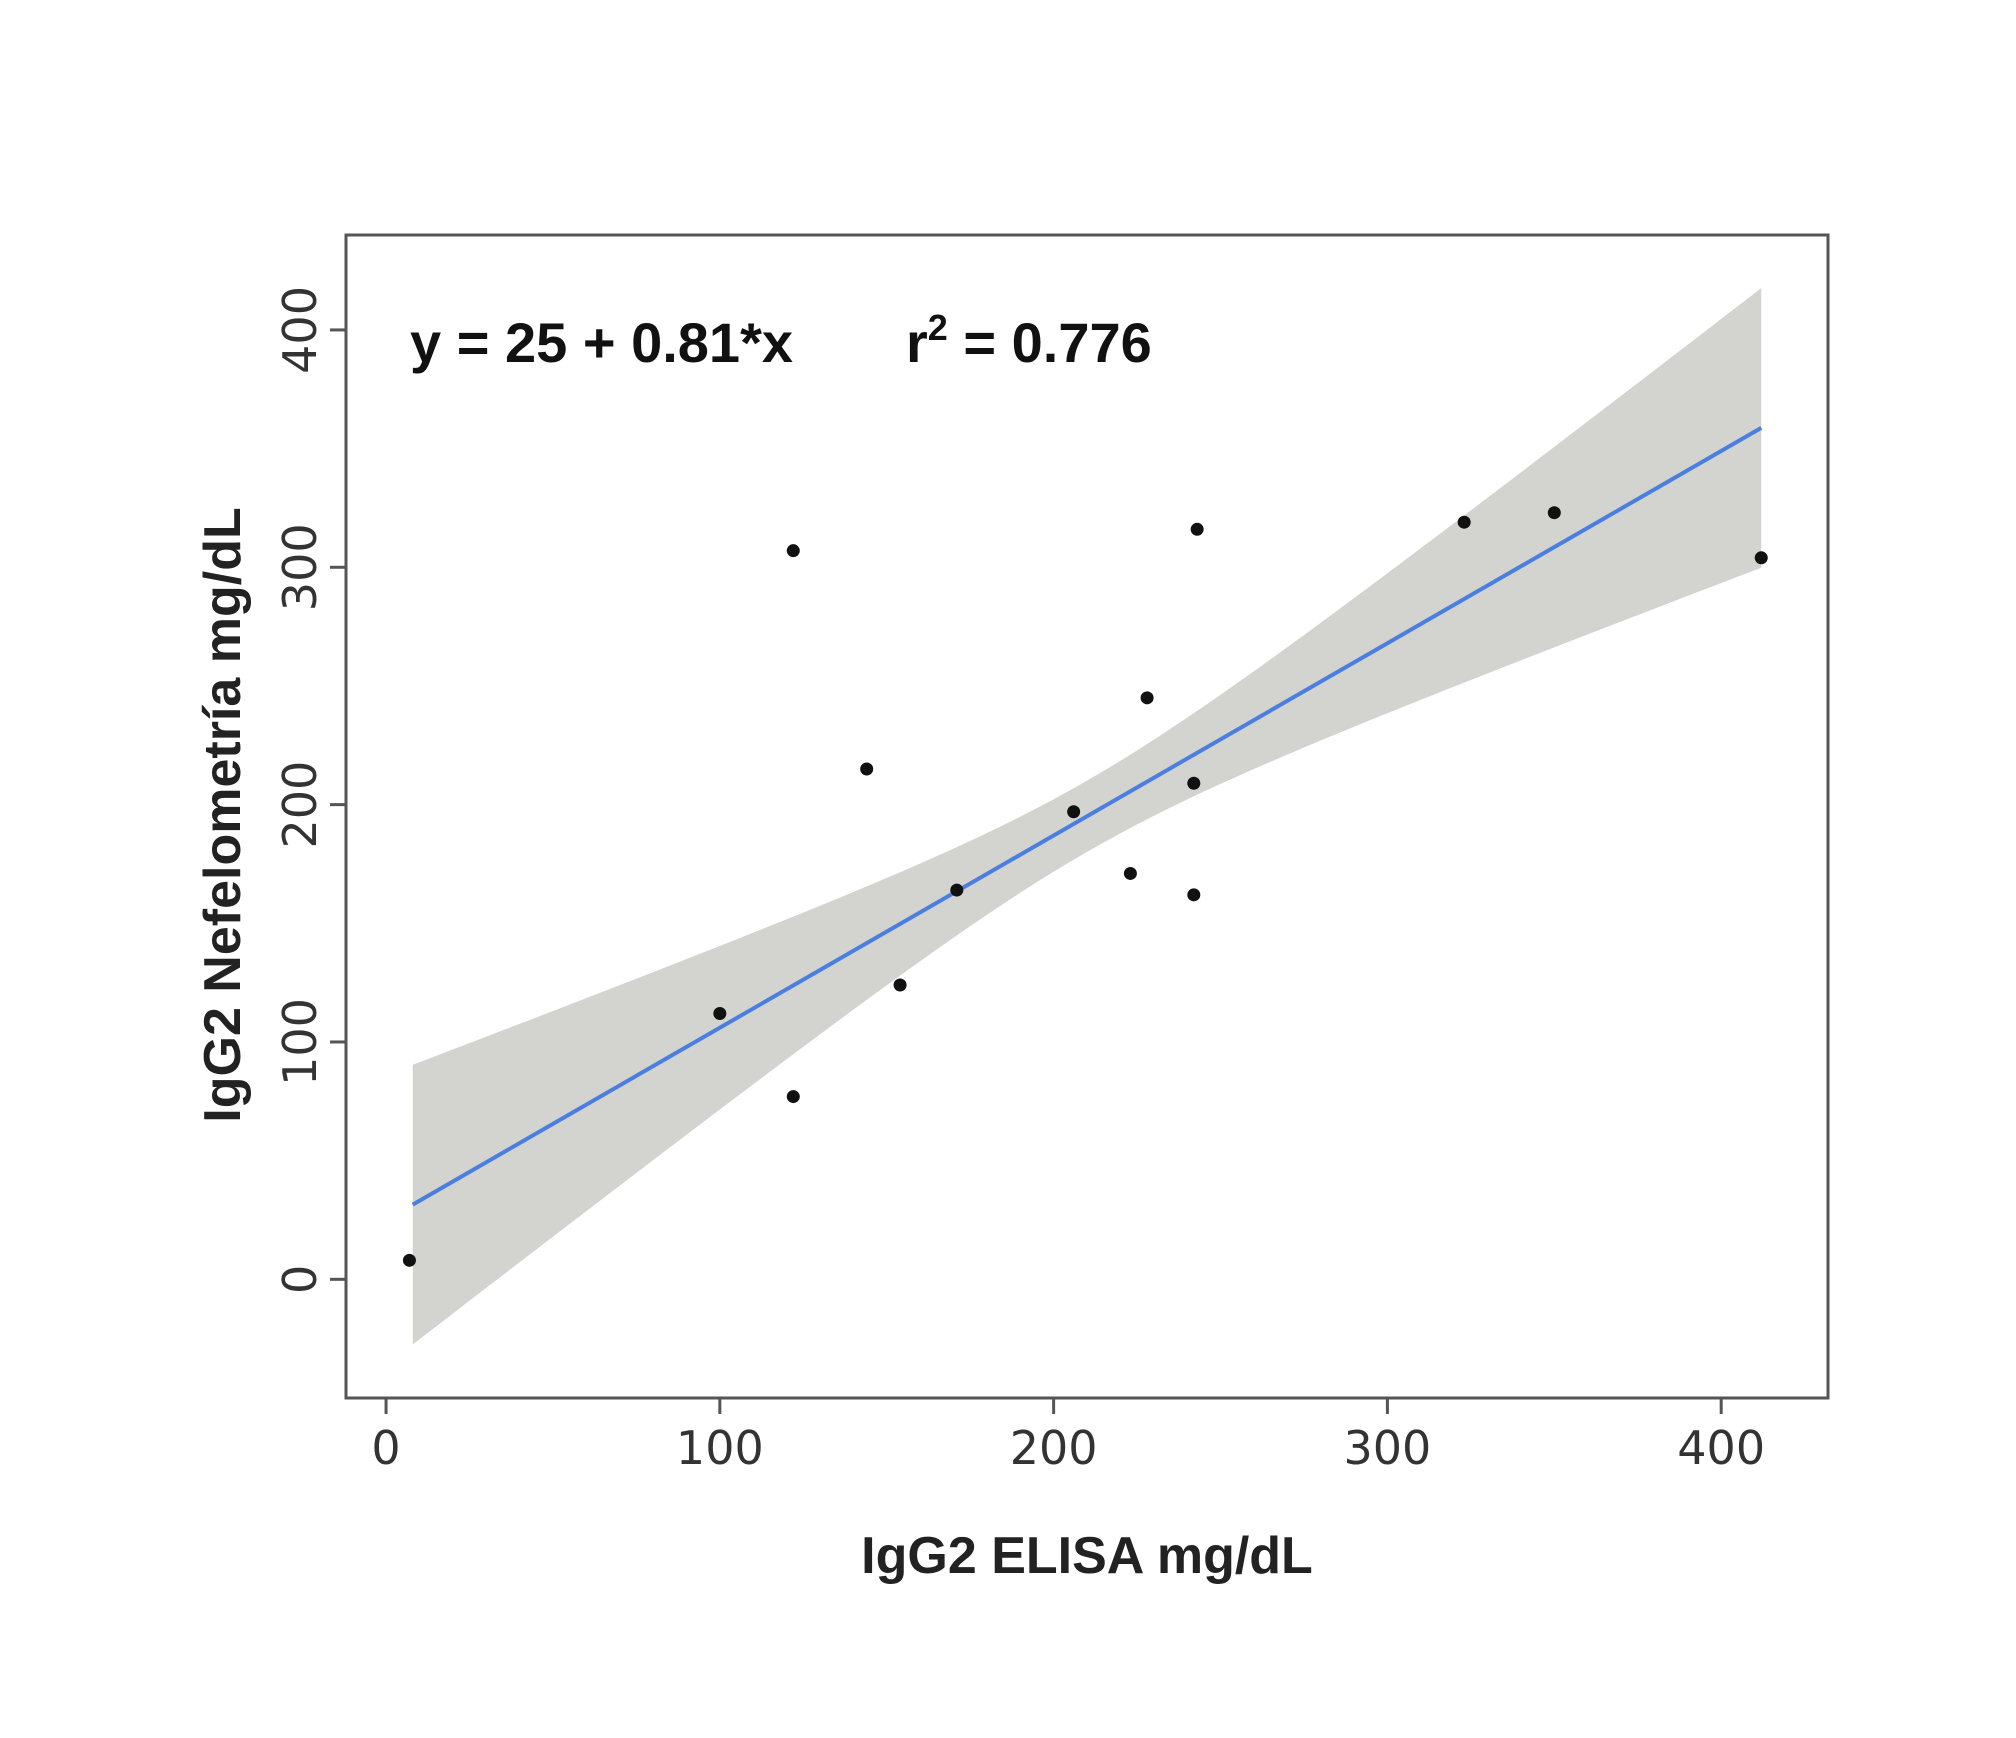  Describe the element at coordinates (1387, 1448) in the screenshot. I see `x-tick-label: 300` at that location.